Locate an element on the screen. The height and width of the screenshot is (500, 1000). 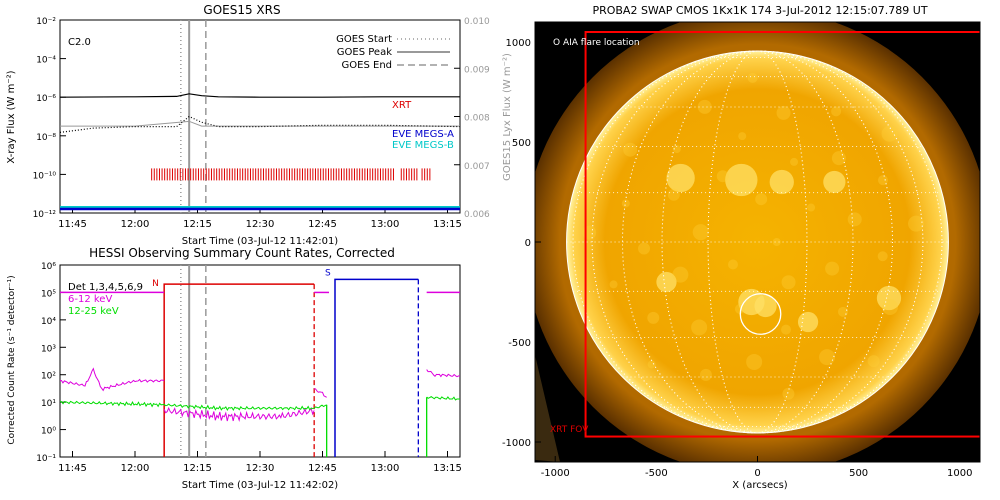
goes-y2-axis: 0.006 0.007 0.008 0.009 0.010 is located at coordinates (472, 118).